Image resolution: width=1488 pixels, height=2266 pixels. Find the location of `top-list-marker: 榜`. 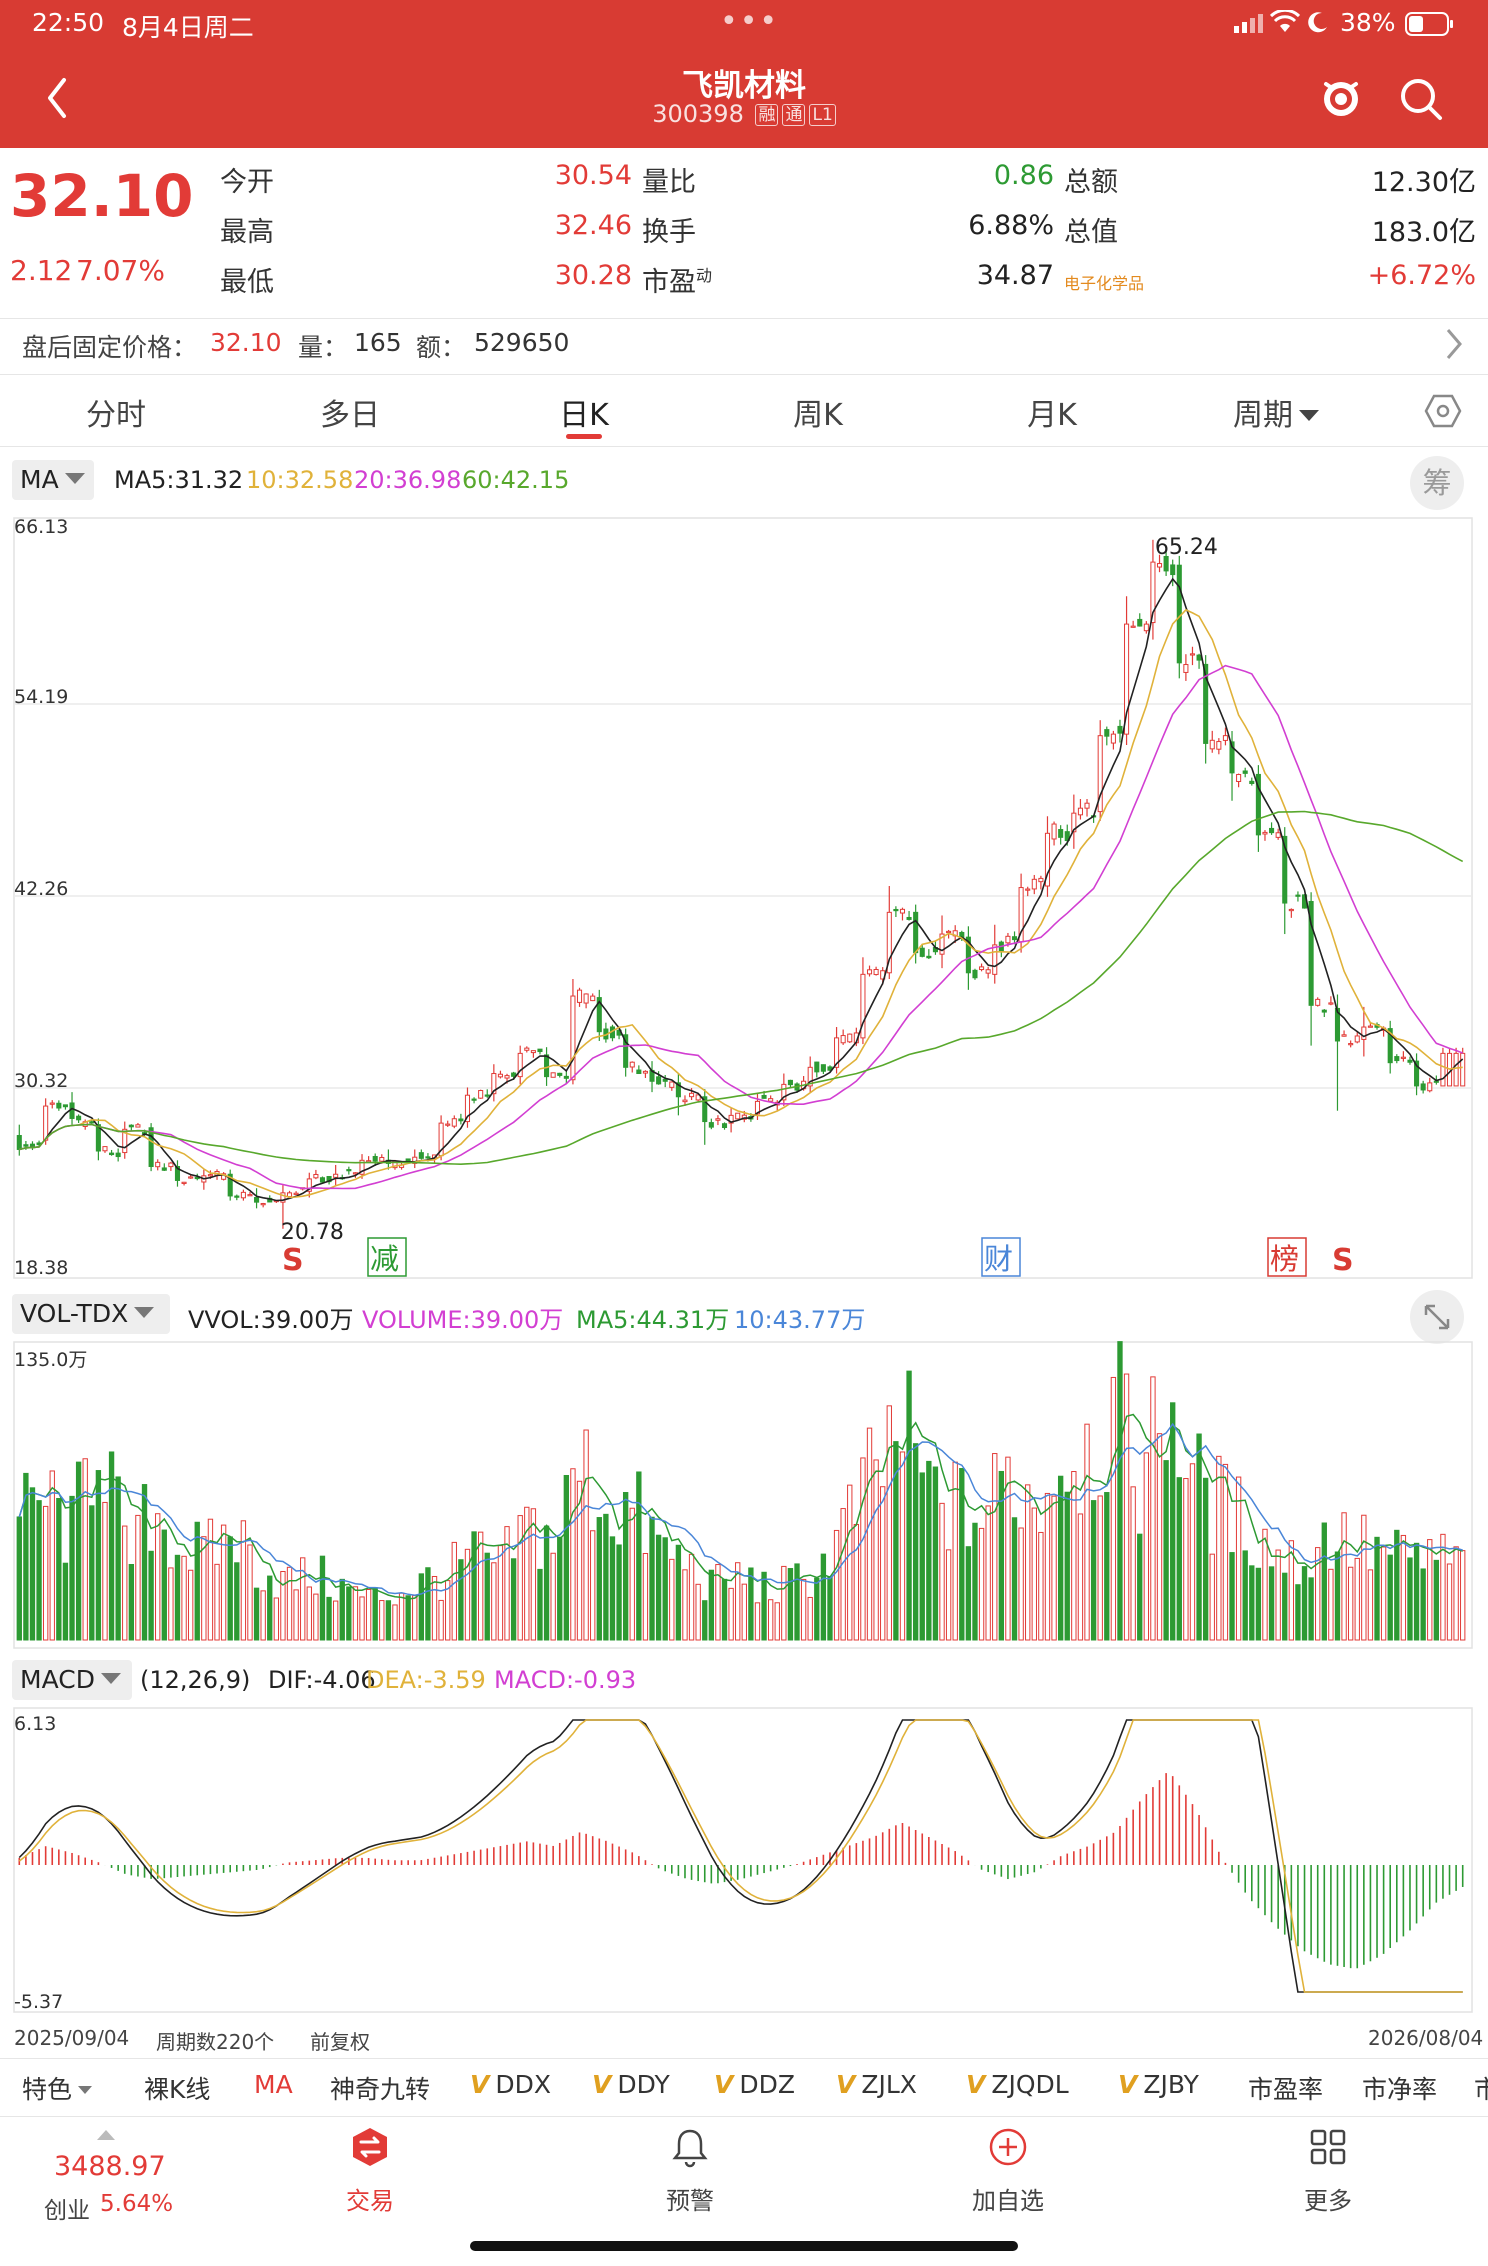

top-list-marker: 榜 is located at coordinates (1284, 1259).